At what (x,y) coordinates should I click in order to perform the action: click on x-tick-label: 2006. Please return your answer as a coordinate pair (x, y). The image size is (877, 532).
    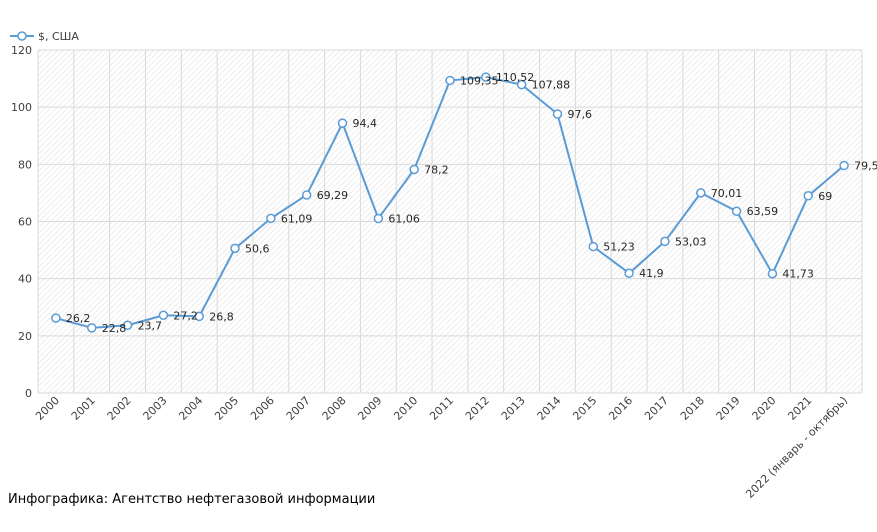
    Looking at the image, I should click on (262, 408).